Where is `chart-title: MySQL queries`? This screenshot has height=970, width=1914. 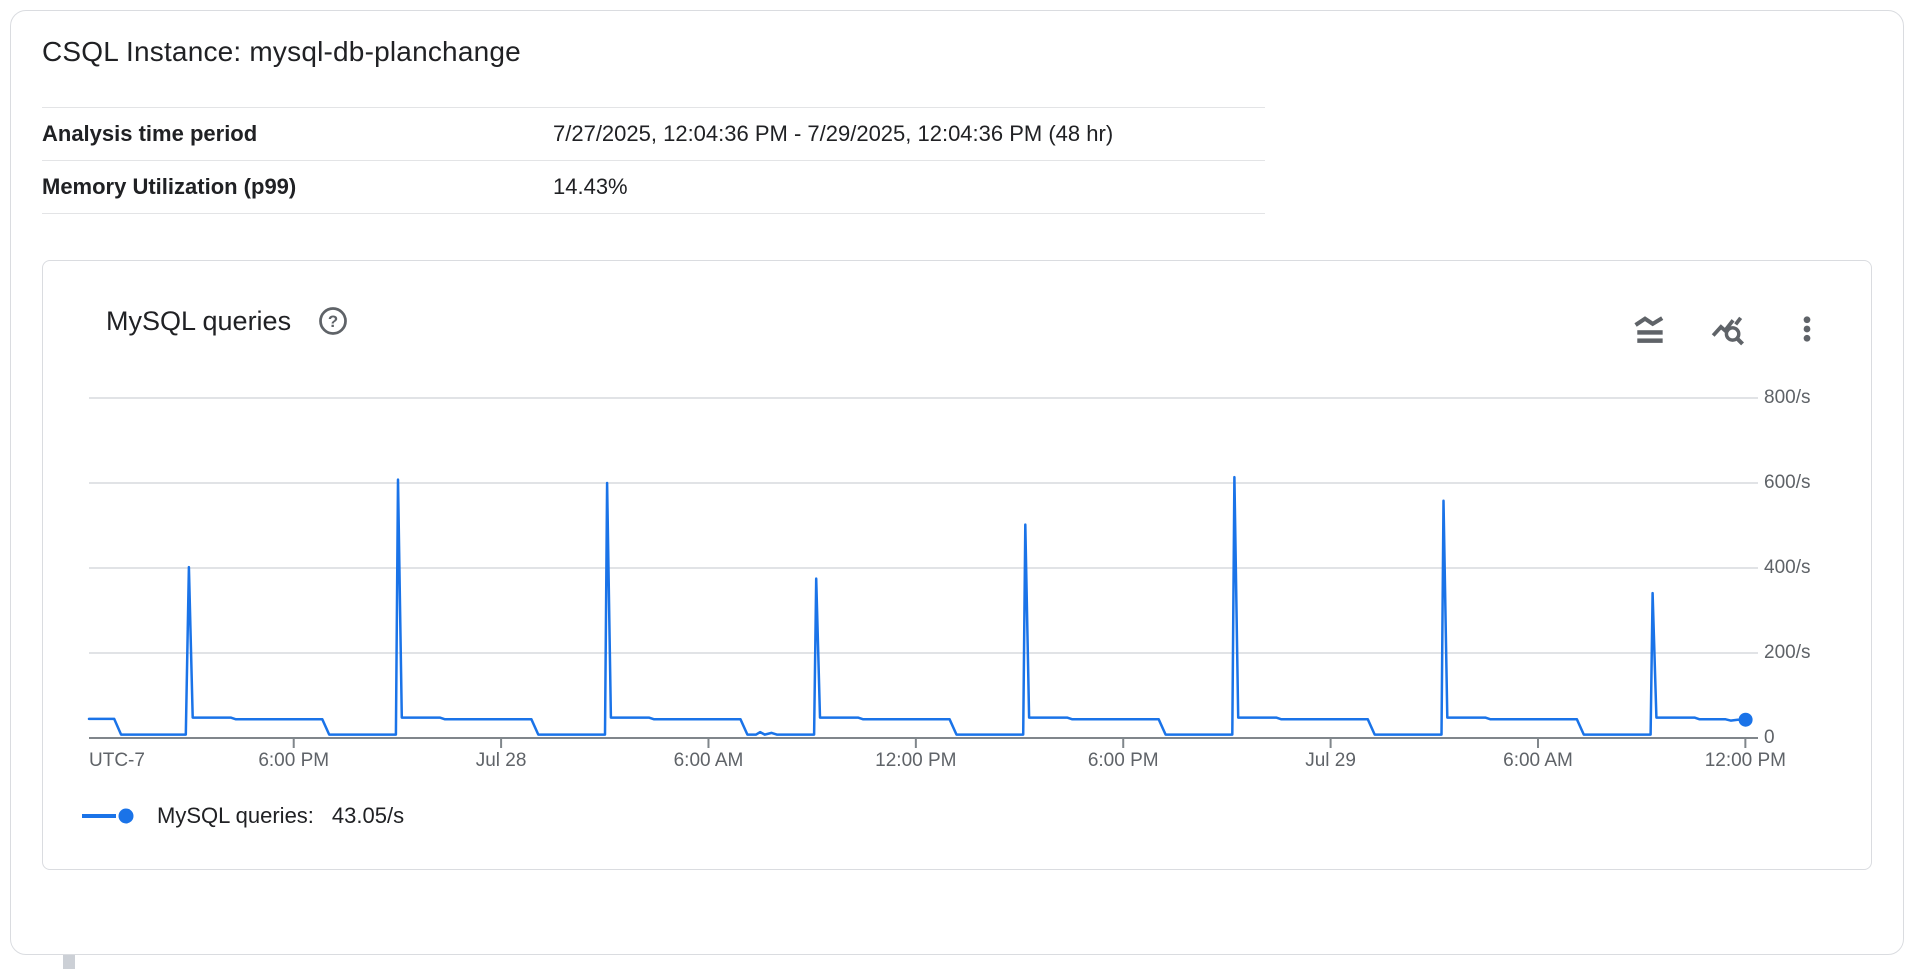 chart-title: MySQL queries is located at coordinates (199, 320).